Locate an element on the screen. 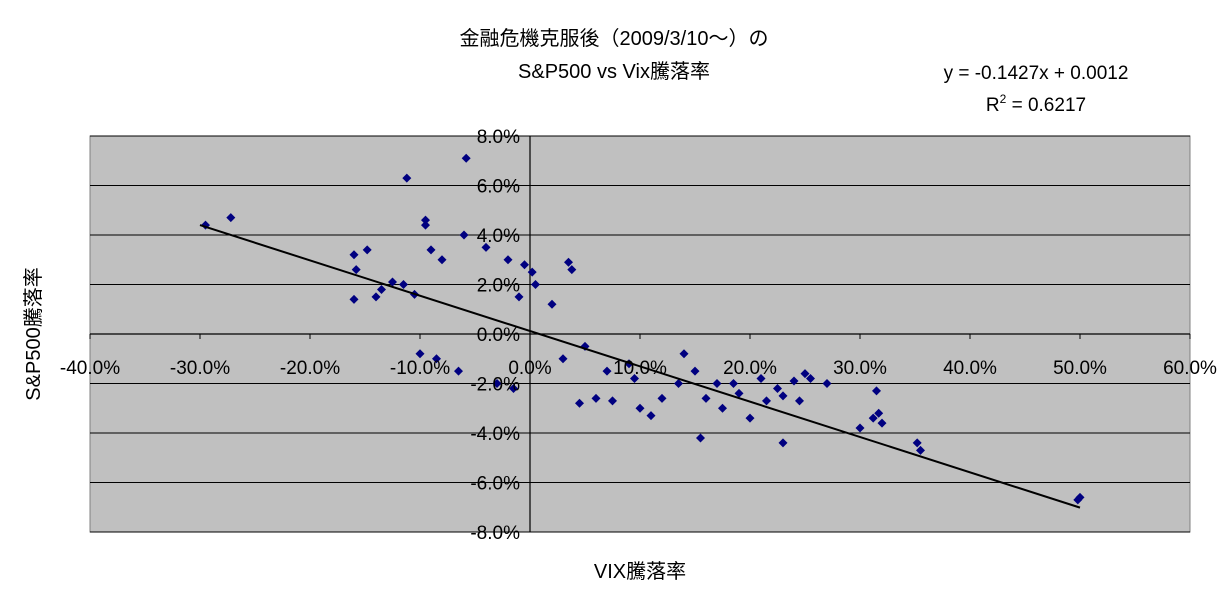 The width and height of the screenshot is (1229, 600). y-tick-label: -6.0% is located at coordinates (495, 484).